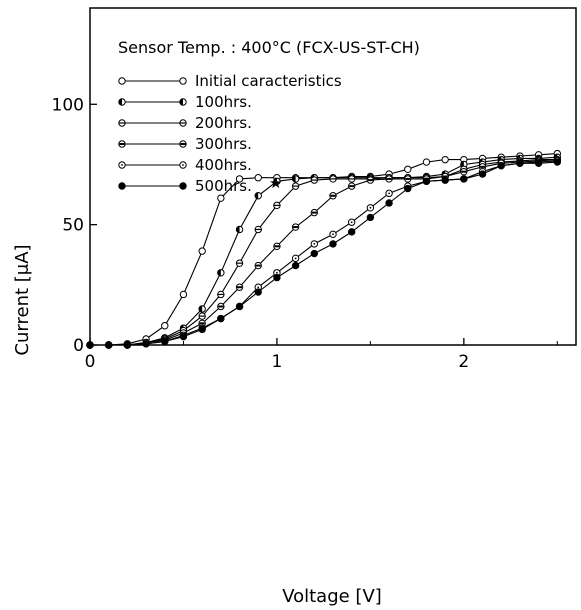 Image resolution: width=581 pixels, height=610 pixels. I want to click on y-tick-label: 0, so click(78, 346).